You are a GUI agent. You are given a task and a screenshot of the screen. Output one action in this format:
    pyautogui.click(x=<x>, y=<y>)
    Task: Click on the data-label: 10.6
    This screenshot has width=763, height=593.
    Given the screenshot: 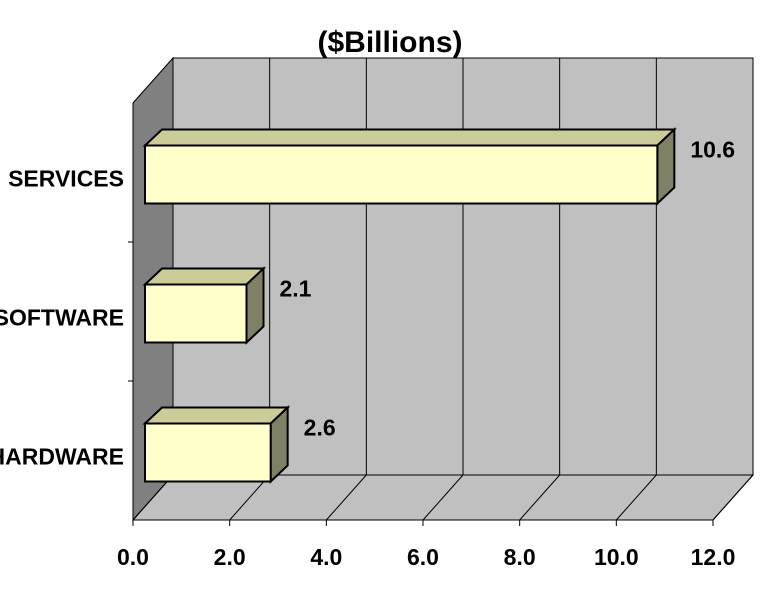 What is the action you would take?
    pyautogui.click(x=712, y=150)
    